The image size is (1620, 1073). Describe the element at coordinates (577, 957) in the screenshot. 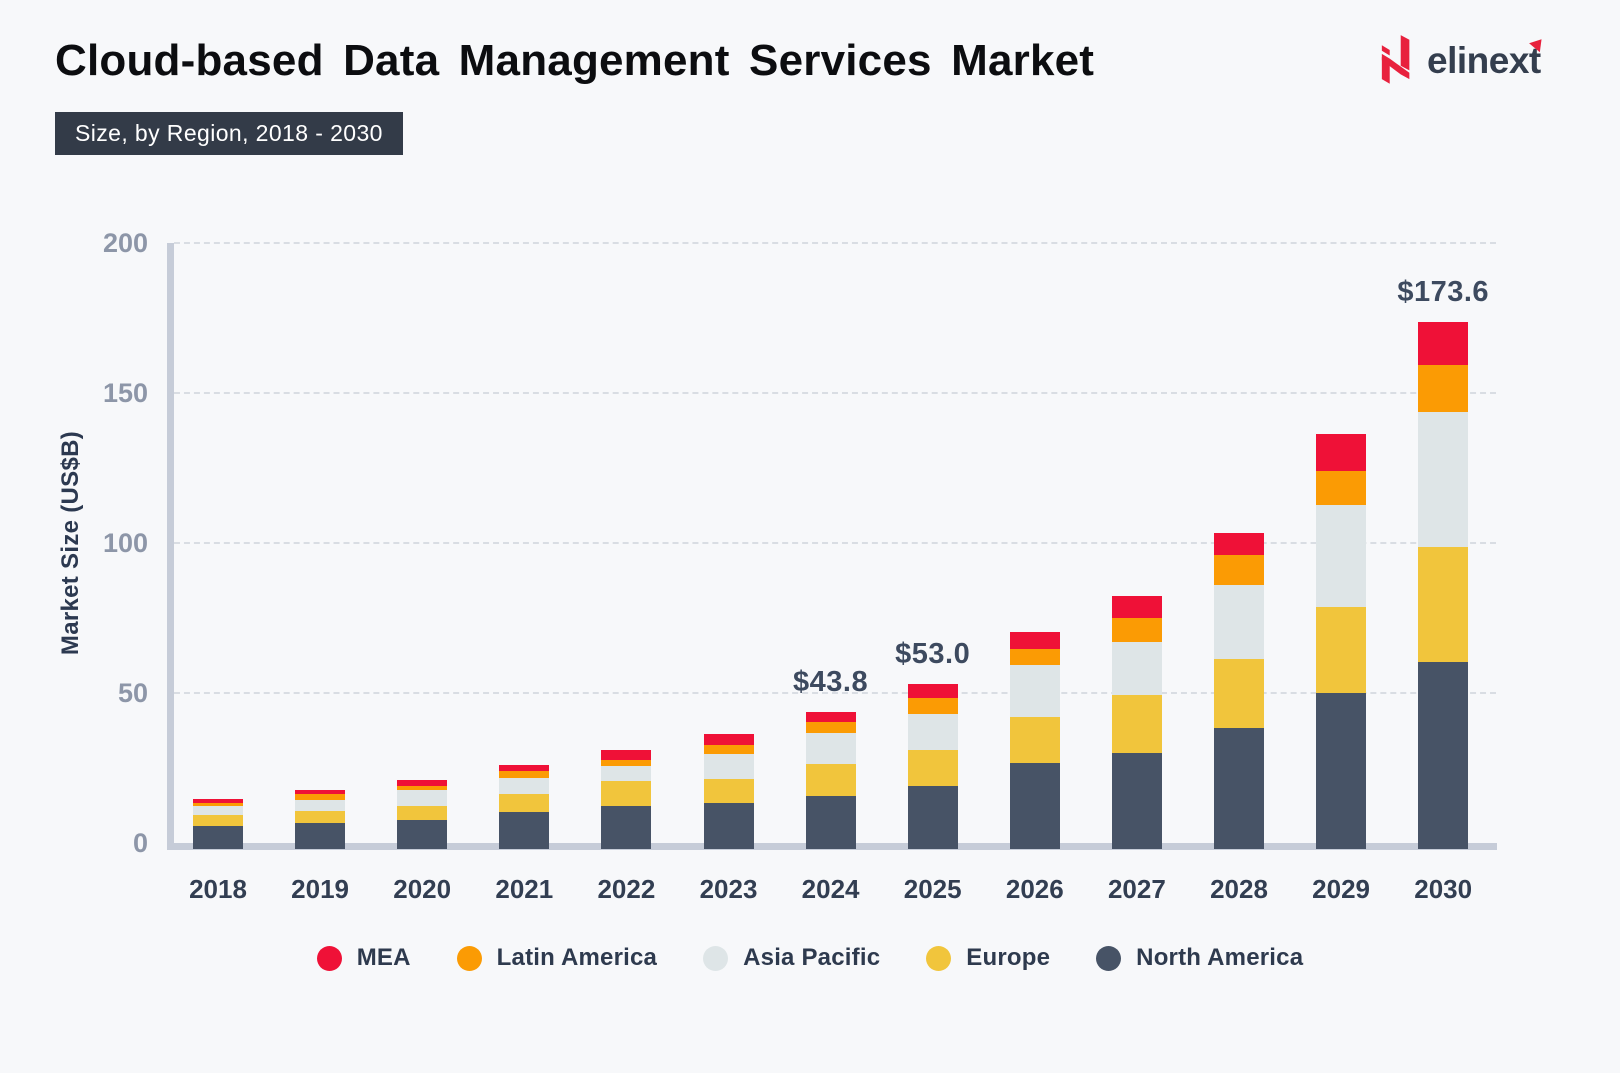

I see `legend-label-latin-america: Latin America` at that location.